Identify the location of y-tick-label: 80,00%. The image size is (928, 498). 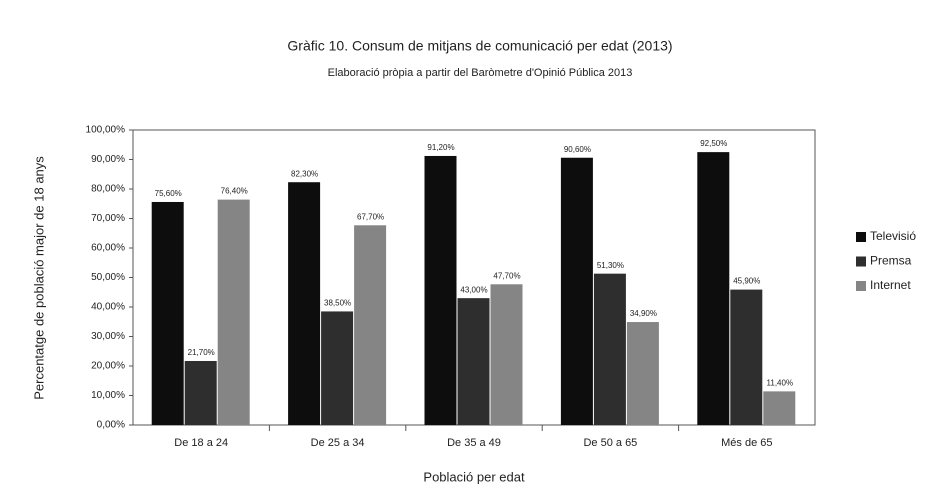
(108, 189).